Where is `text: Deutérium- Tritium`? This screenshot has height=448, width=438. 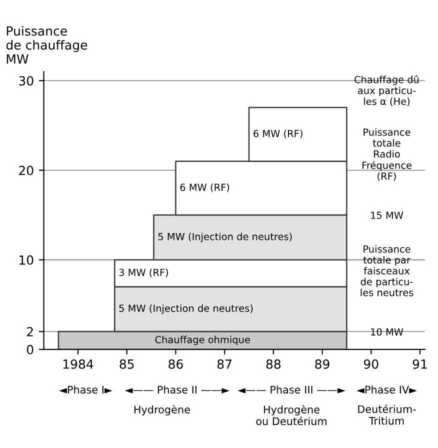
text: Deutérium- Tritium is located at coordinates (387, 414).